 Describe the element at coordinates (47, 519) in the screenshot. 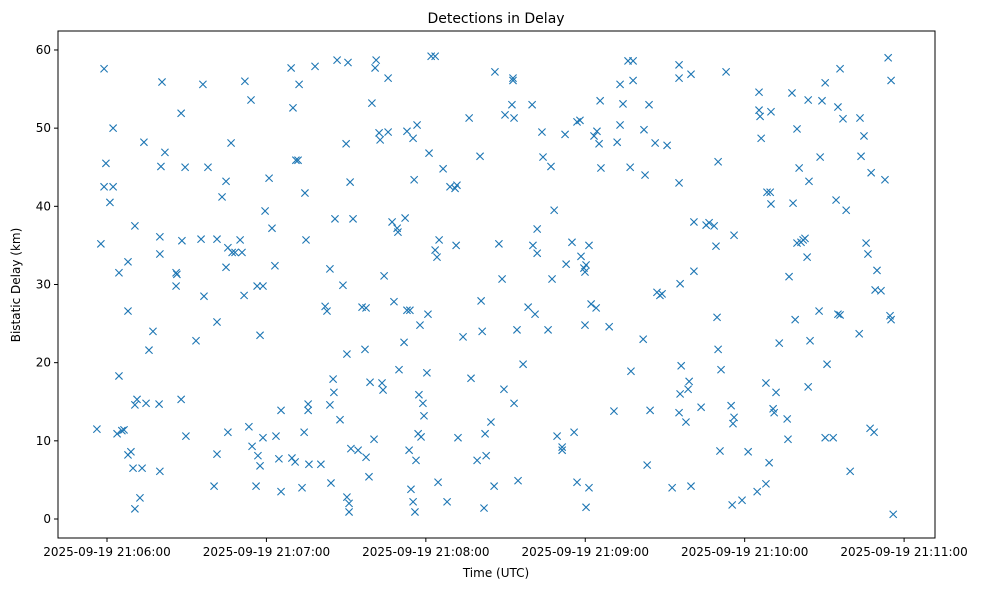

I see `y-tick-label: 0` at that location.